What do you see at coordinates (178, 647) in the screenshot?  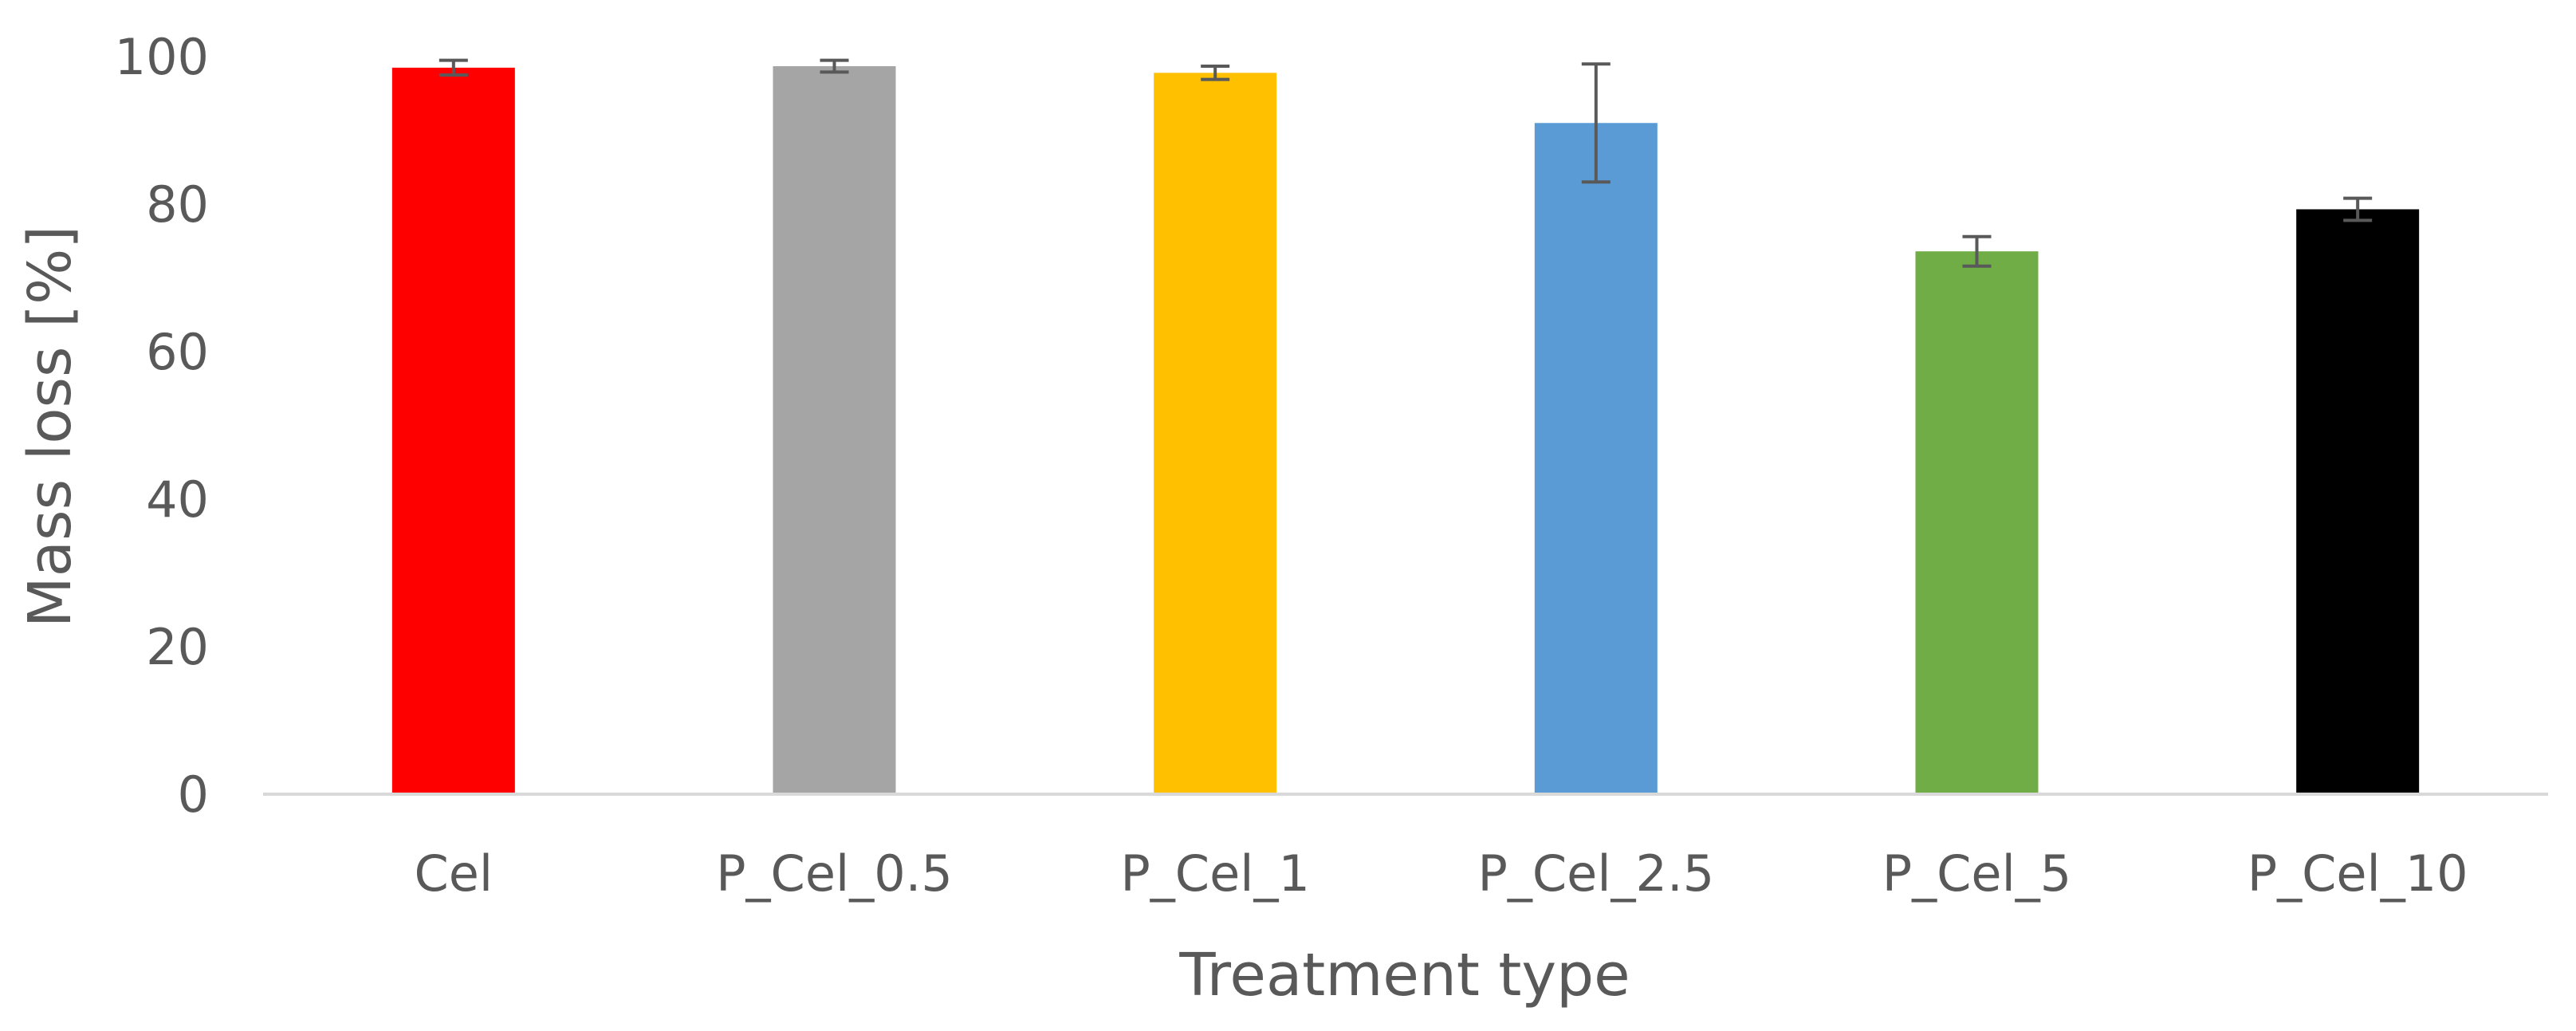 I see `y-tick-label: 20` at bounding box center [178, 647].